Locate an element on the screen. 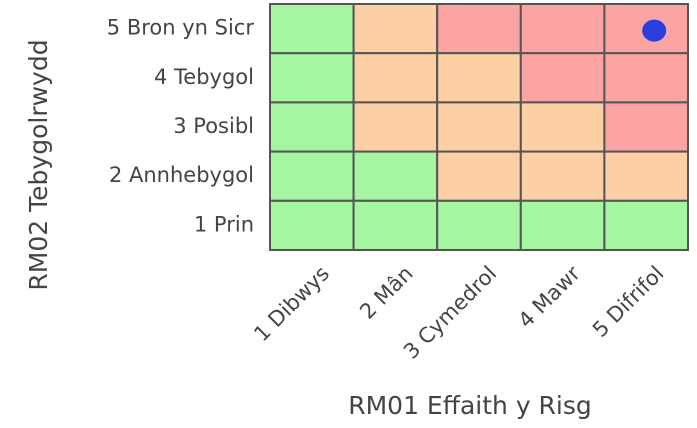 Image resolution: width=697 pixels, height=428 pixels. row-label: 3 Posibl is located at coordinates (213, 126).